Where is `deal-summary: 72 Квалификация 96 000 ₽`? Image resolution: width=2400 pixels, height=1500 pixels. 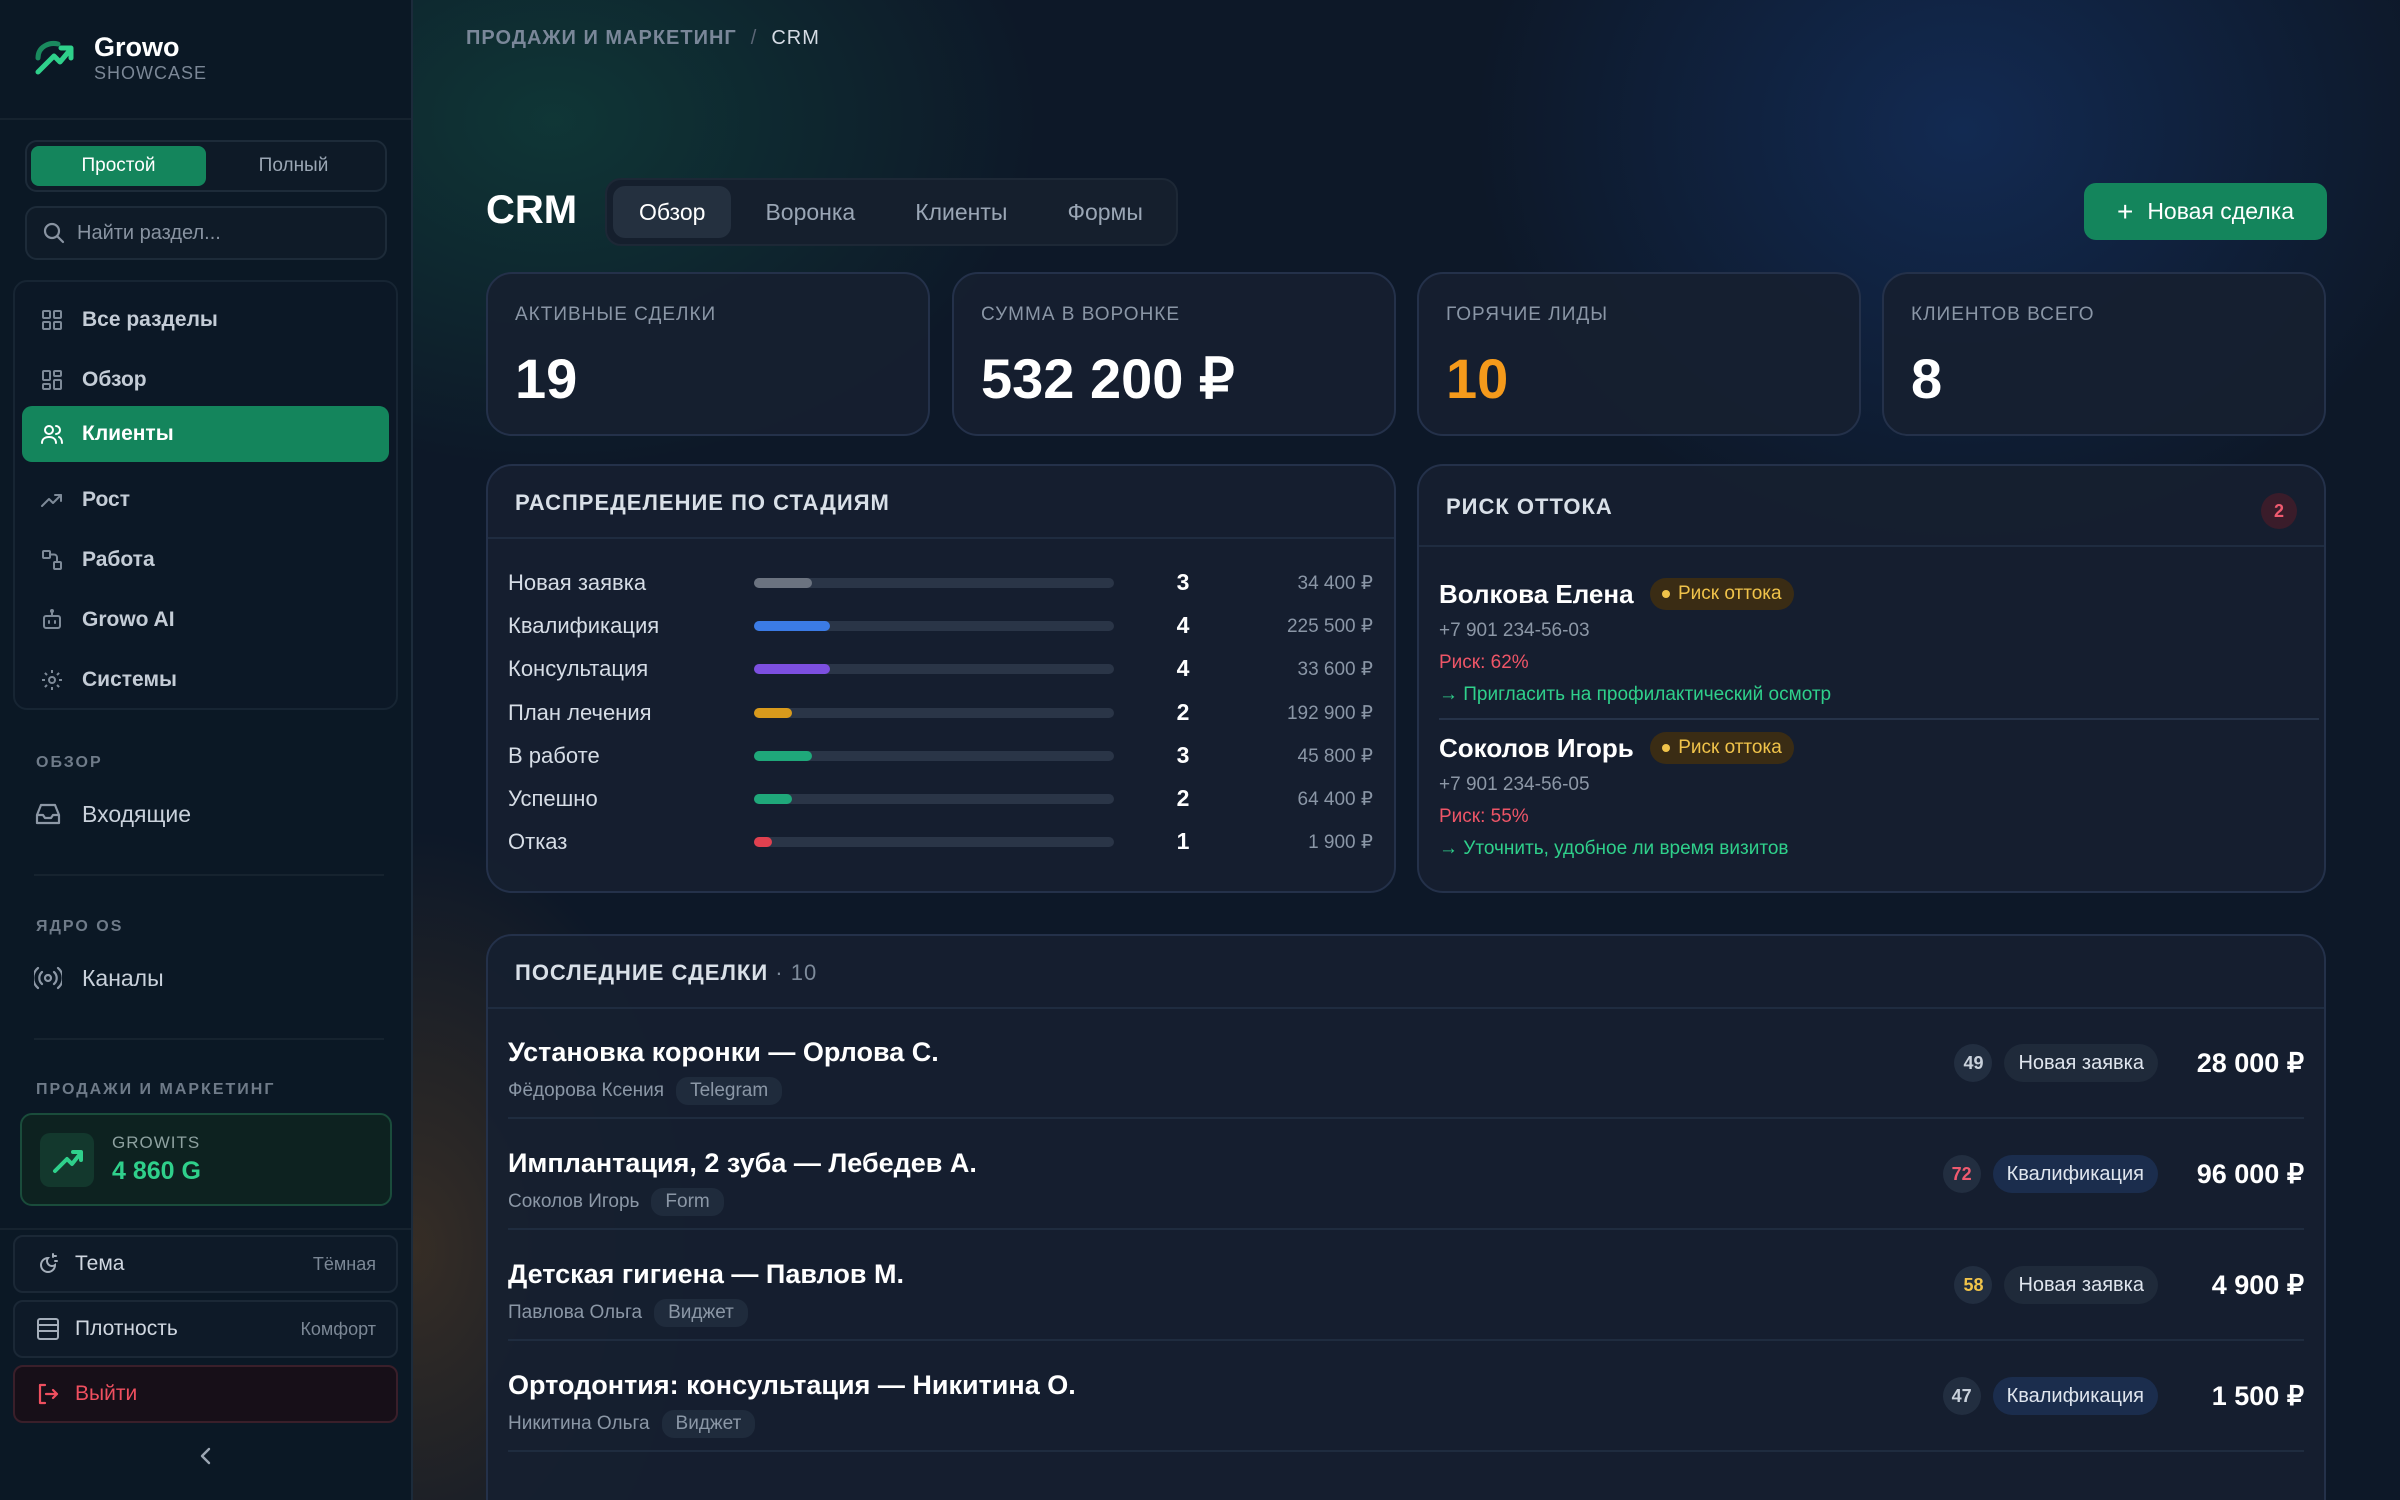
deal-summary: 72 Квалификация 96 000 ₽ is located at coordinates (2123, 1174).